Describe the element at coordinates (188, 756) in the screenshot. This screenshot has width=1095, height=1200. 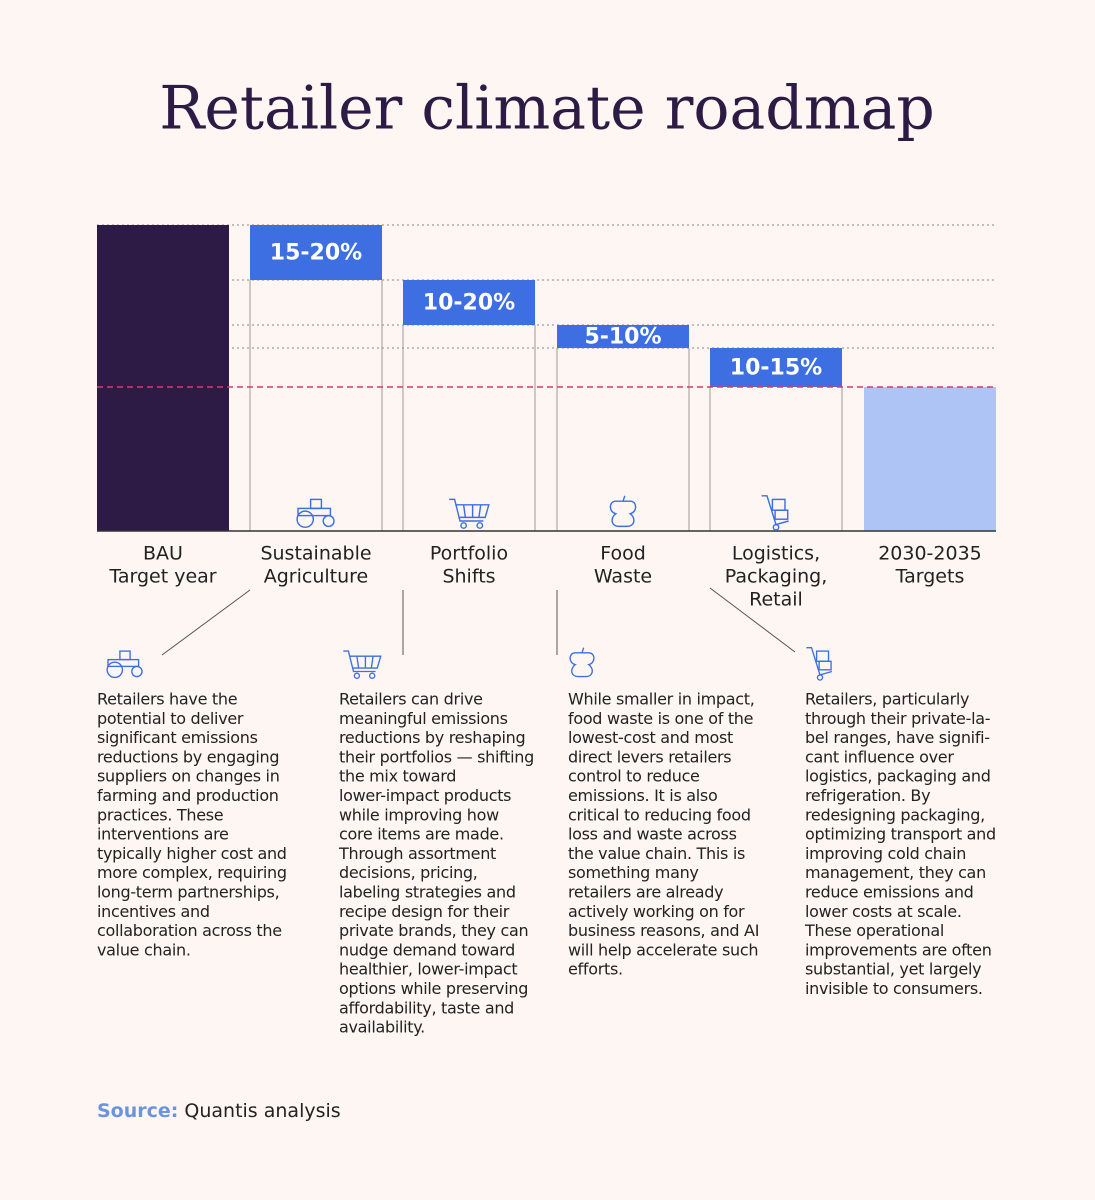
I see `detail-text: reductions by engaging` at that location.